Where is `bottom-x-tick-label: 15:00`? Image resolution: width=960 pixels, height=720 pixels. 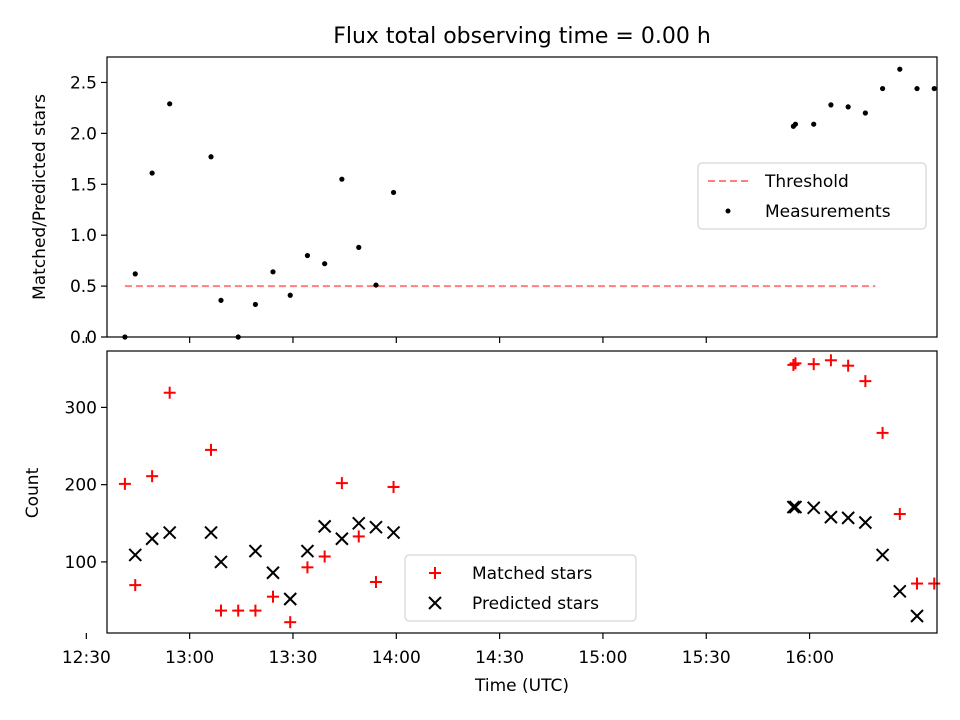 bottom-x-tick-label: 15:00 is located at coordinates (602, 658).